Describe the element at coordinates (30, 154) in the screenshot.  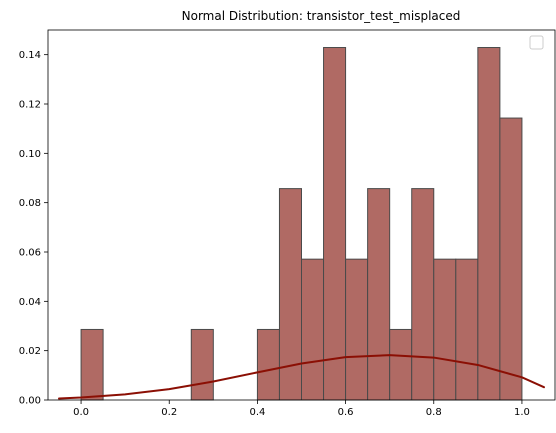
I see `y-tick-label: 0.10` at that location.